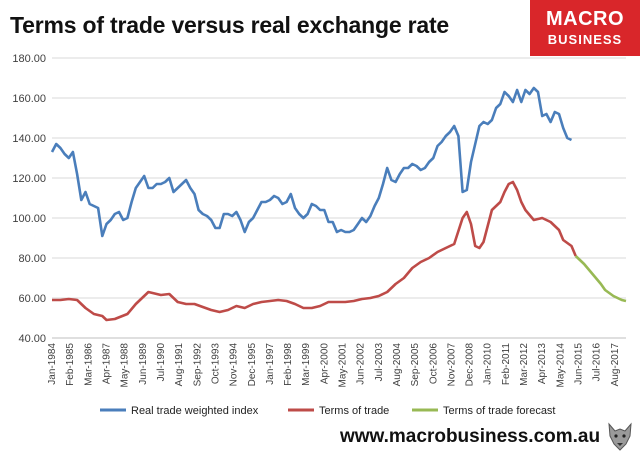 The width and height of the screenshot is (640, 463). What do you see at coordinates (29, 59) in the screenshot?
I see `y-tick-label: 180.00` at bounding box center [29, 59].